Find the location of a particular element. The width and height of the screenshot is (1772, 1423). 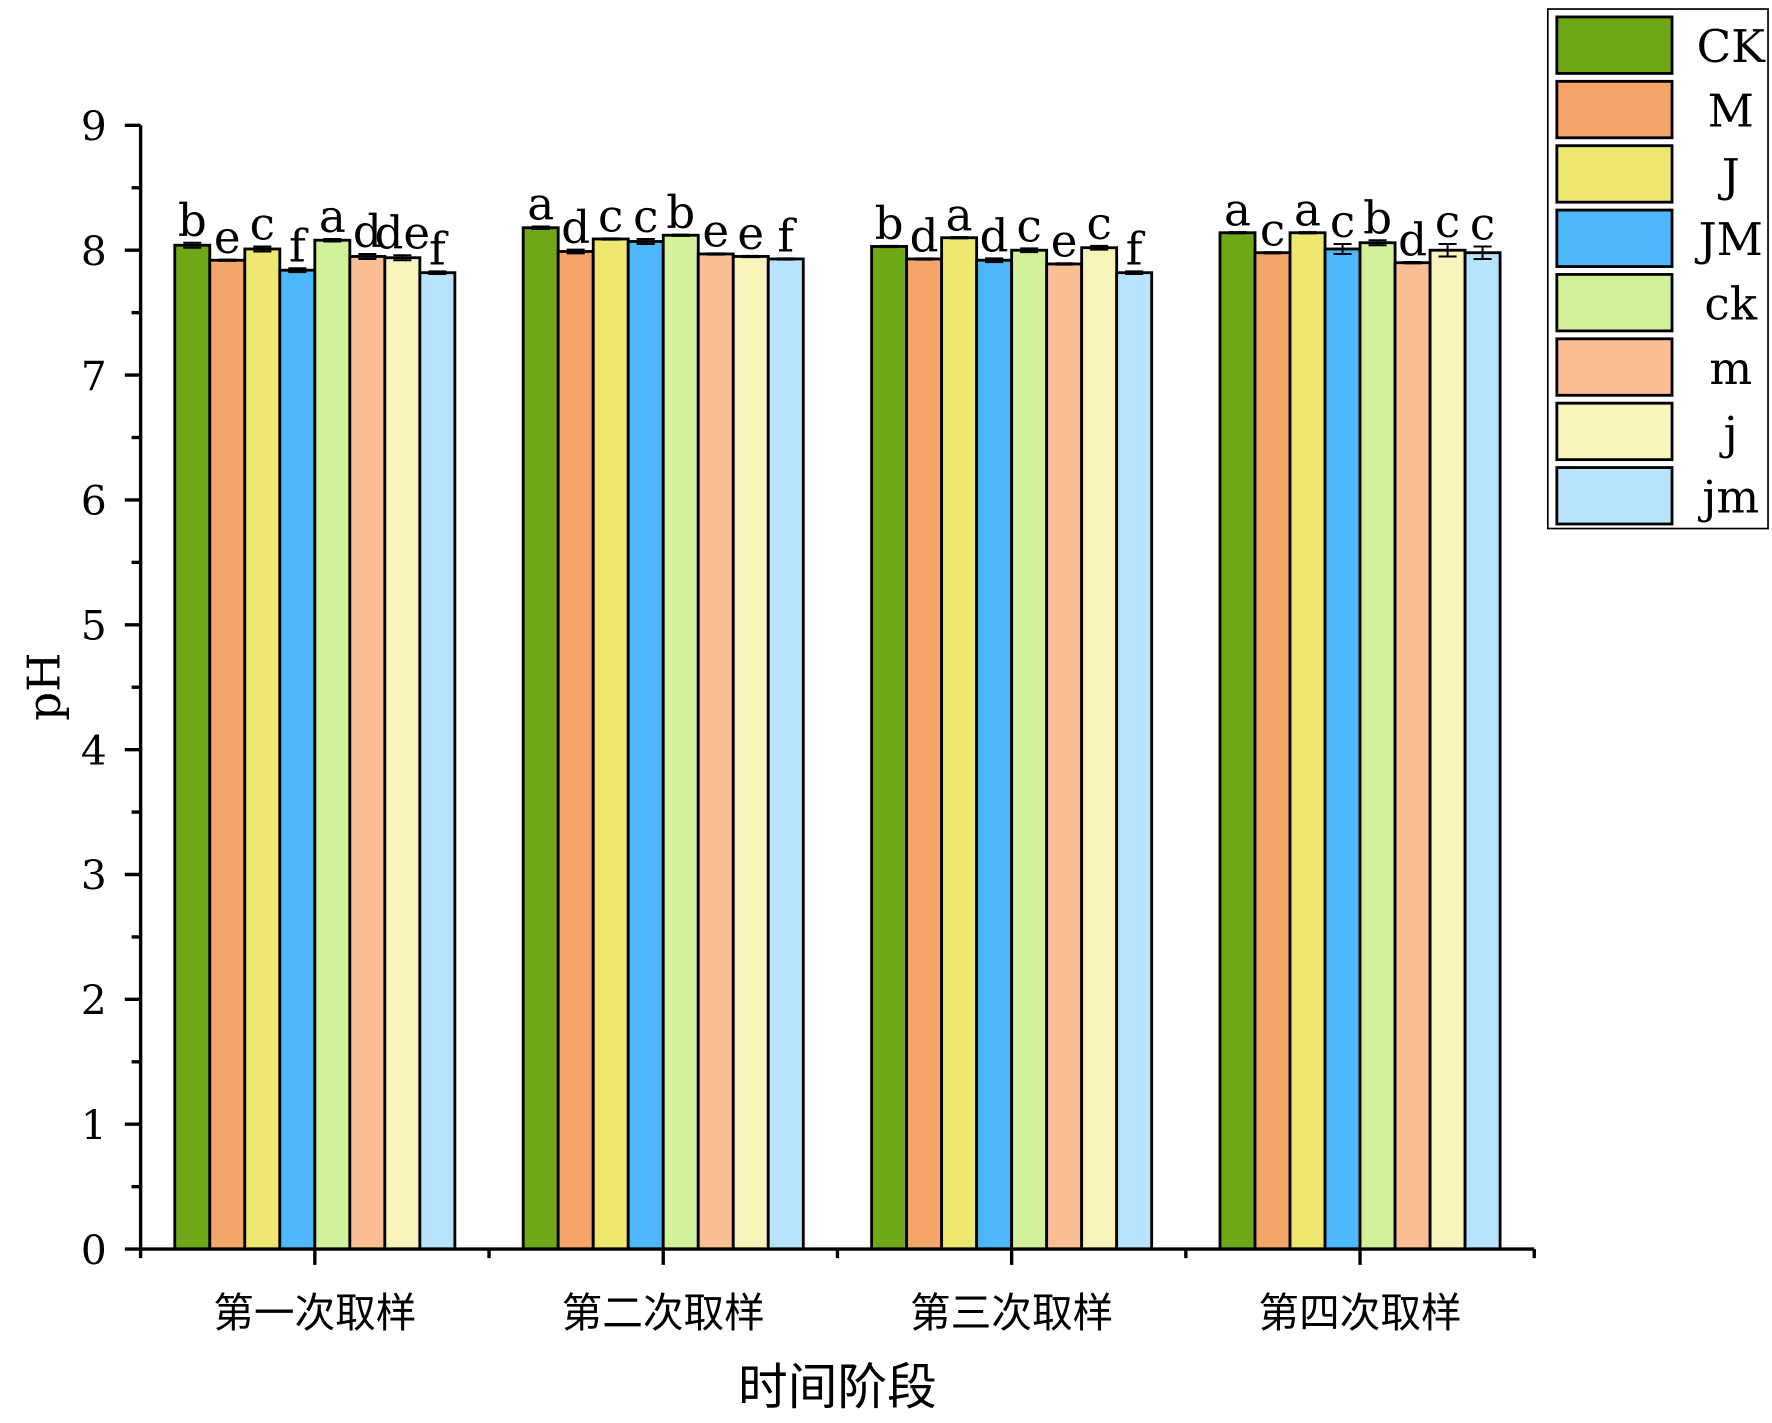

y-tick-label: 9 is located at coordinates (94, 126).